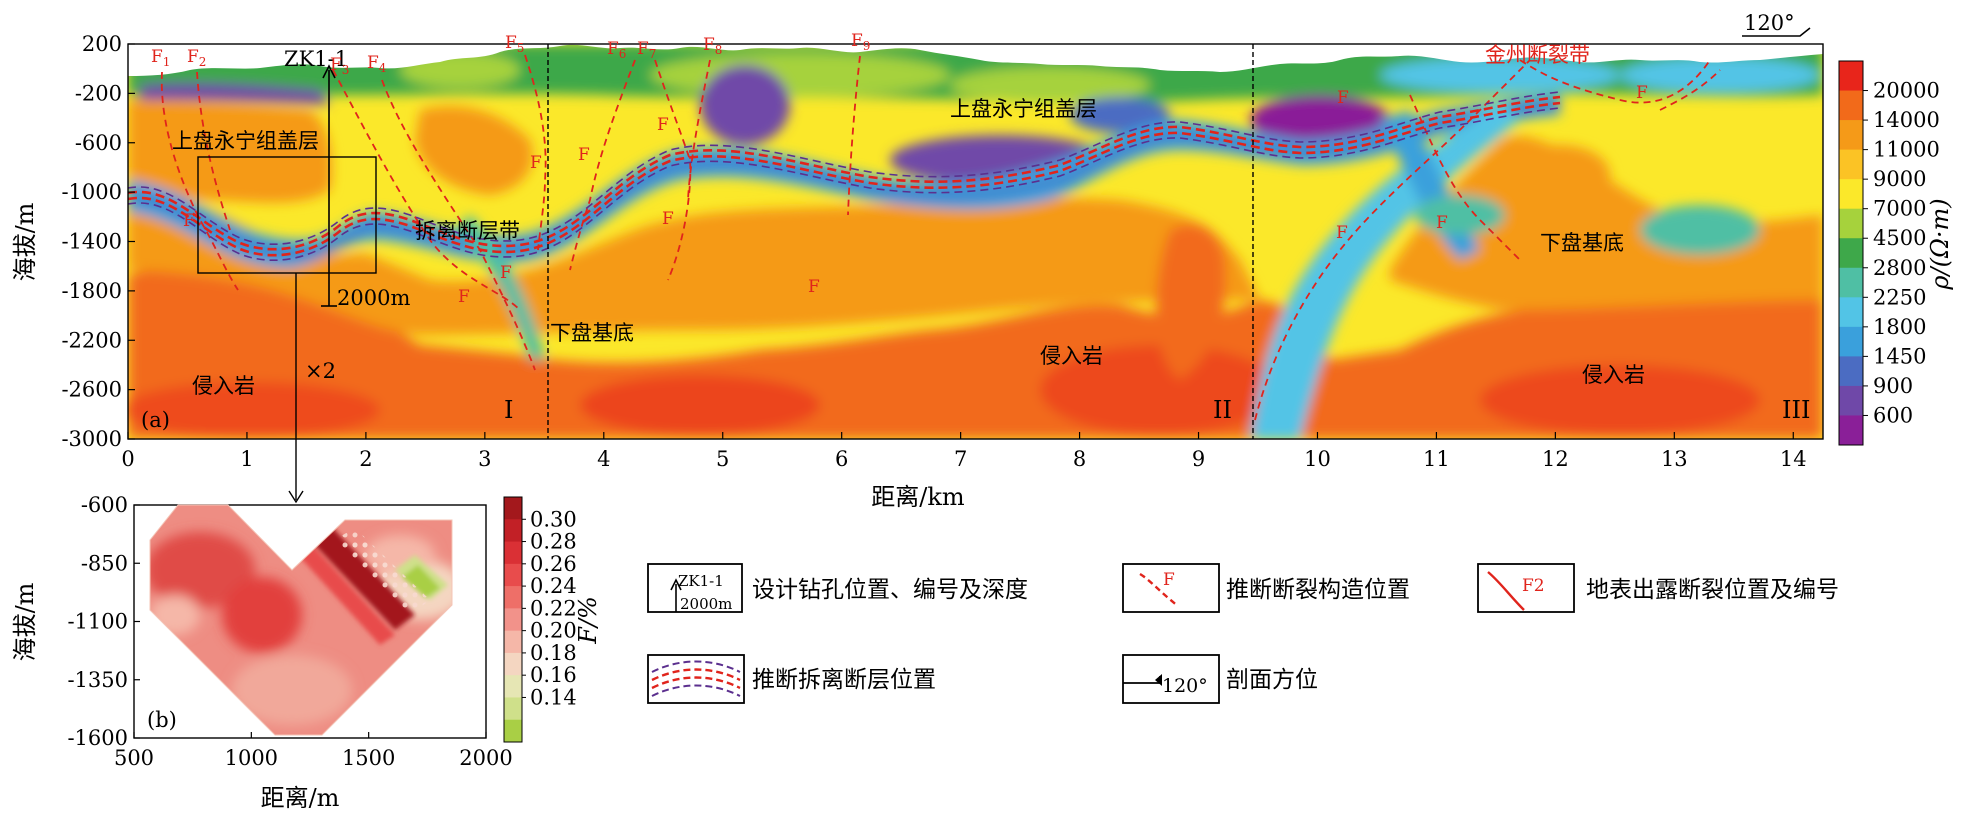 This screenshot has width=1961, height=819. I want to click on label-basement-right: 下盘基底, so click(1582, 243).